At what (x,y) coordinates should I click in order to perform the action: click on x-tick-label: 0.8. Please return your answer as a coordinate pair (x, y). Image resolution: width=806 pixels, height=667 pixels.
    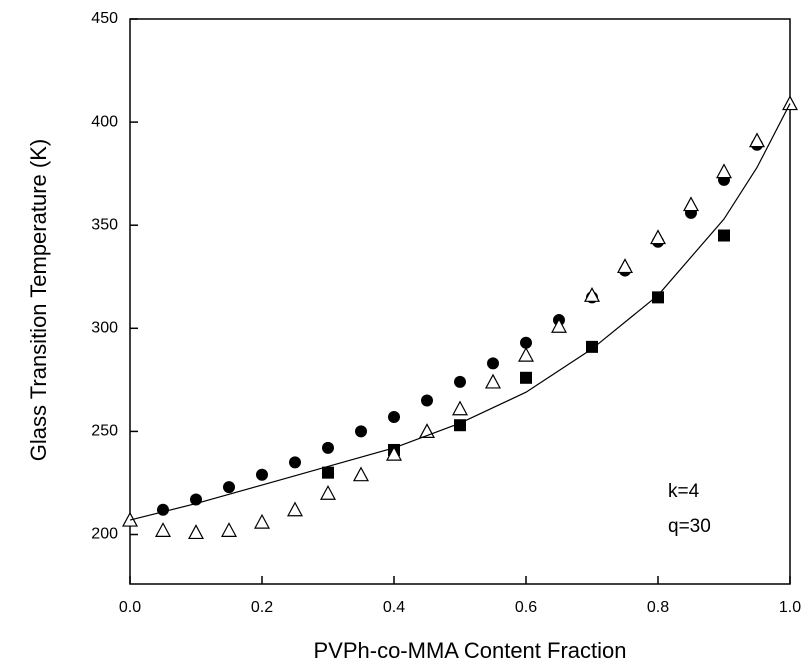
    Looking at the image, I should click on (658, 607).